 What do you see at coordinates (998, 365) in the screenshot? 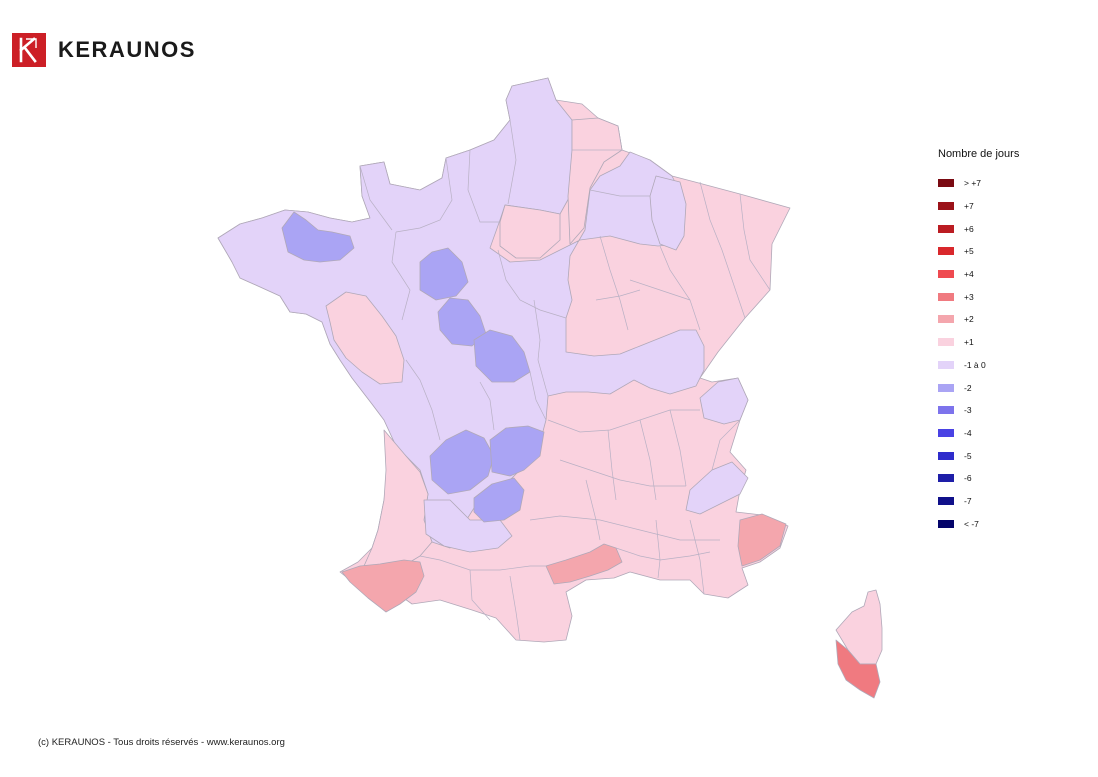
I see `legend-item: -1 à 0` at bounding box center [998, 365].